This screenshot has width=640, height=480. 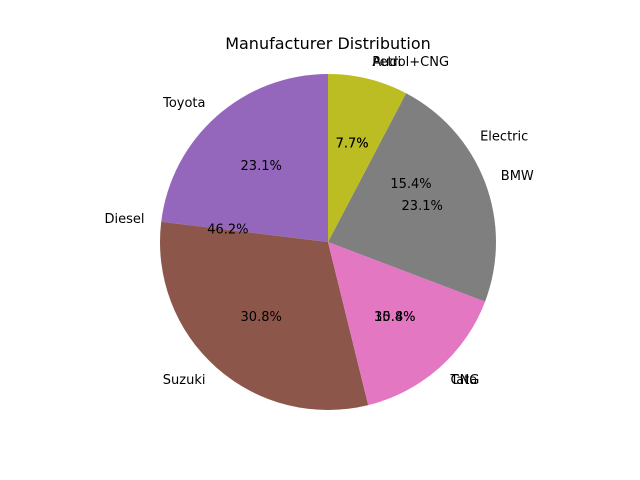 What do you see at coordinates (412, 197) in the screenshot?
I see `pie-slice-bmw` at bounding box center [412, 197].